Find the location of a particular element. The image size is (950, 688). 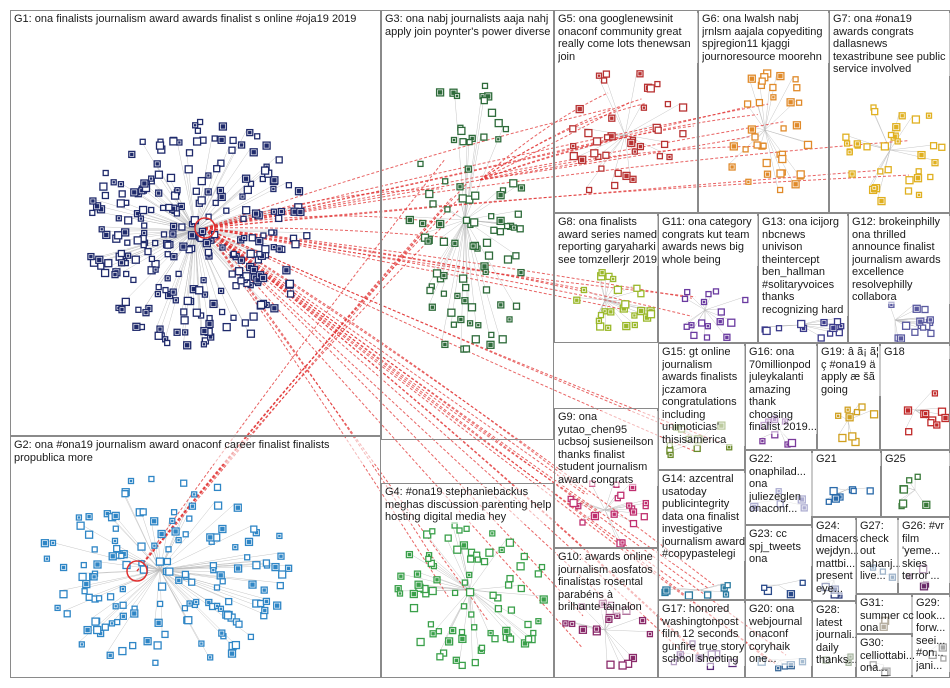

inter-edge-g1-g11 is located at coordinates (448, 263).